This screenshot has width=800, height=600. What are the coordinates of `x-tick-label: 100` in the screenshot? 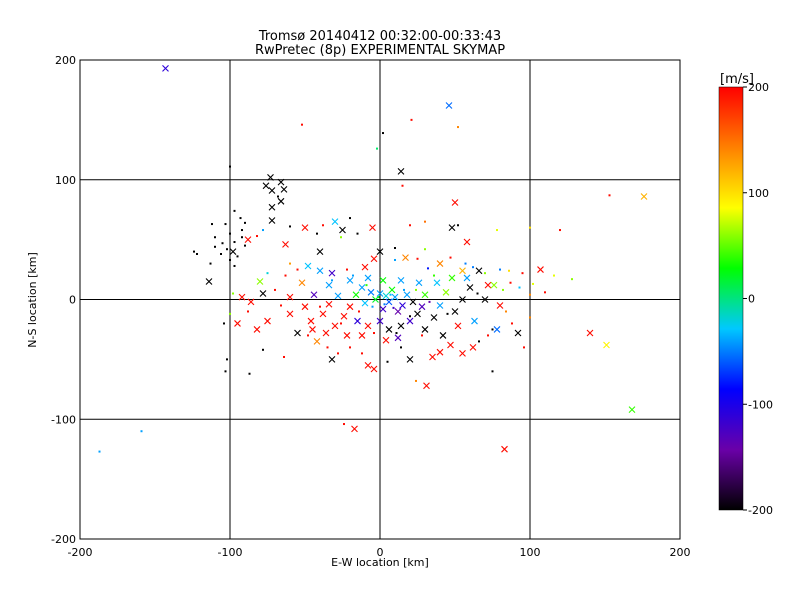 It's located at (530, 552).